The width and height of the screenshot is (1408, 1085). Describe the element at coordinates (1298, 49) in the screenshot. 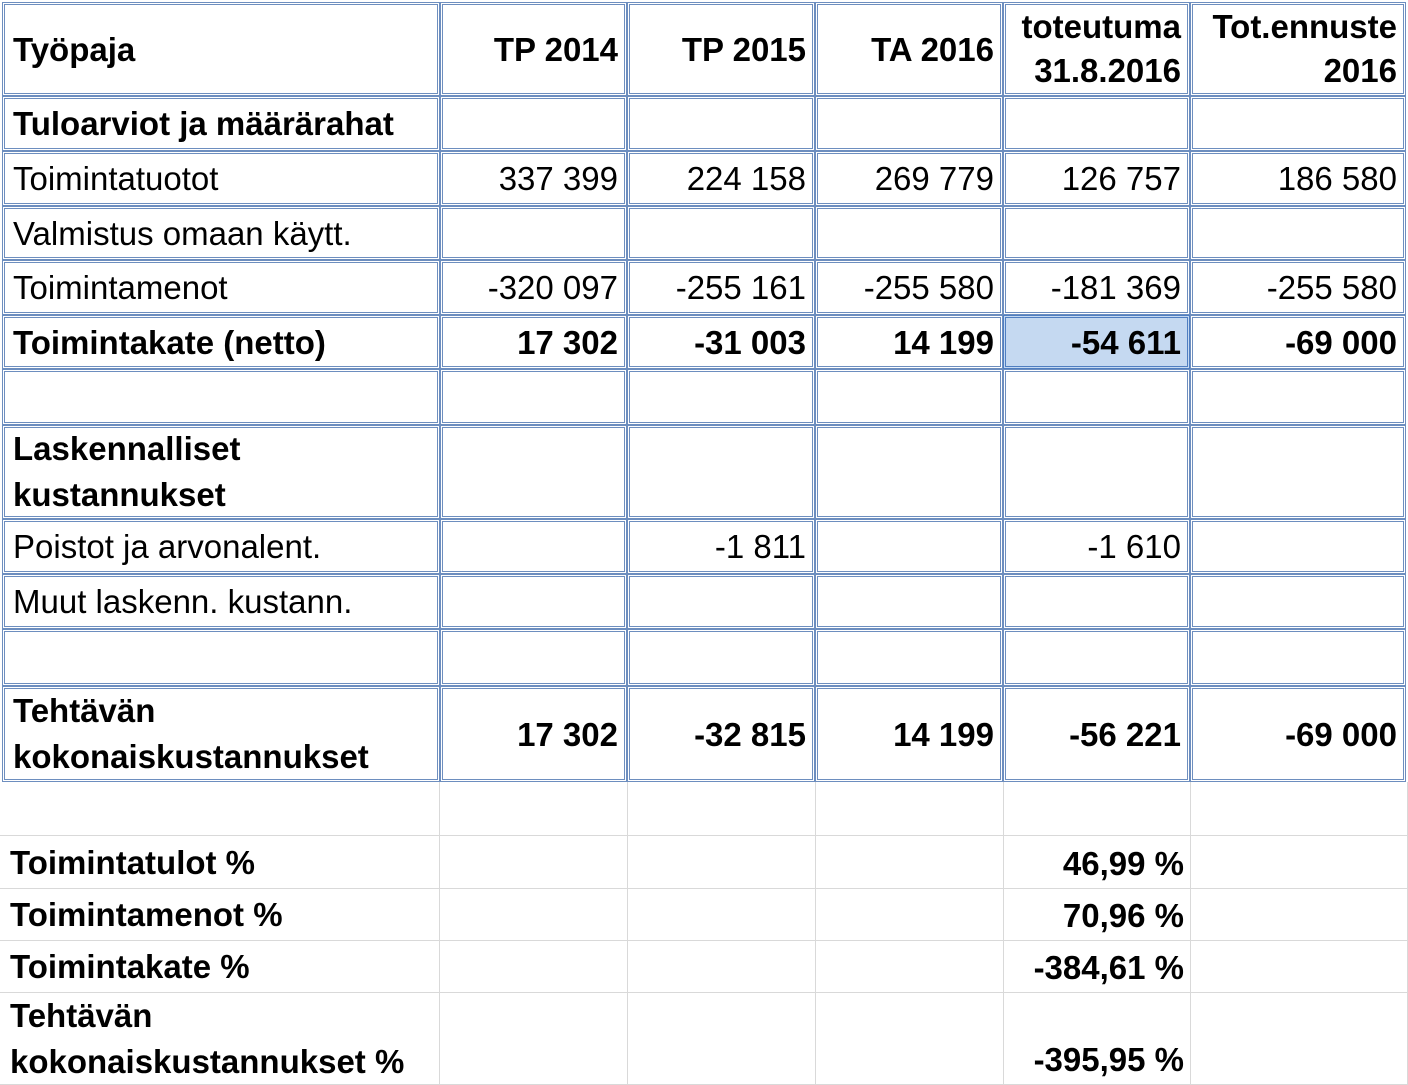

I see `header-tot-ennuste: Tot.ennuste 2016` at that location.